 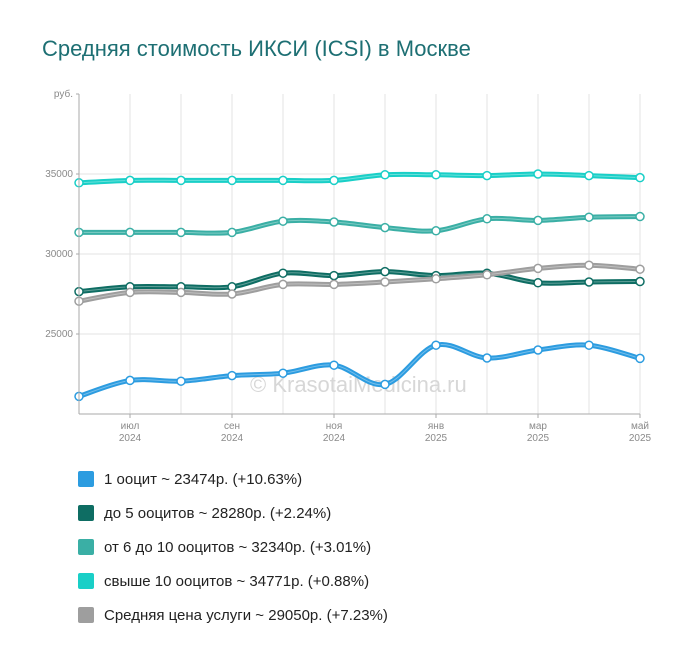 What do you see at coordinates (436, 426) in the screenshot?
I see `x-tick-label-month: янв` at bounding box center [436, 426].